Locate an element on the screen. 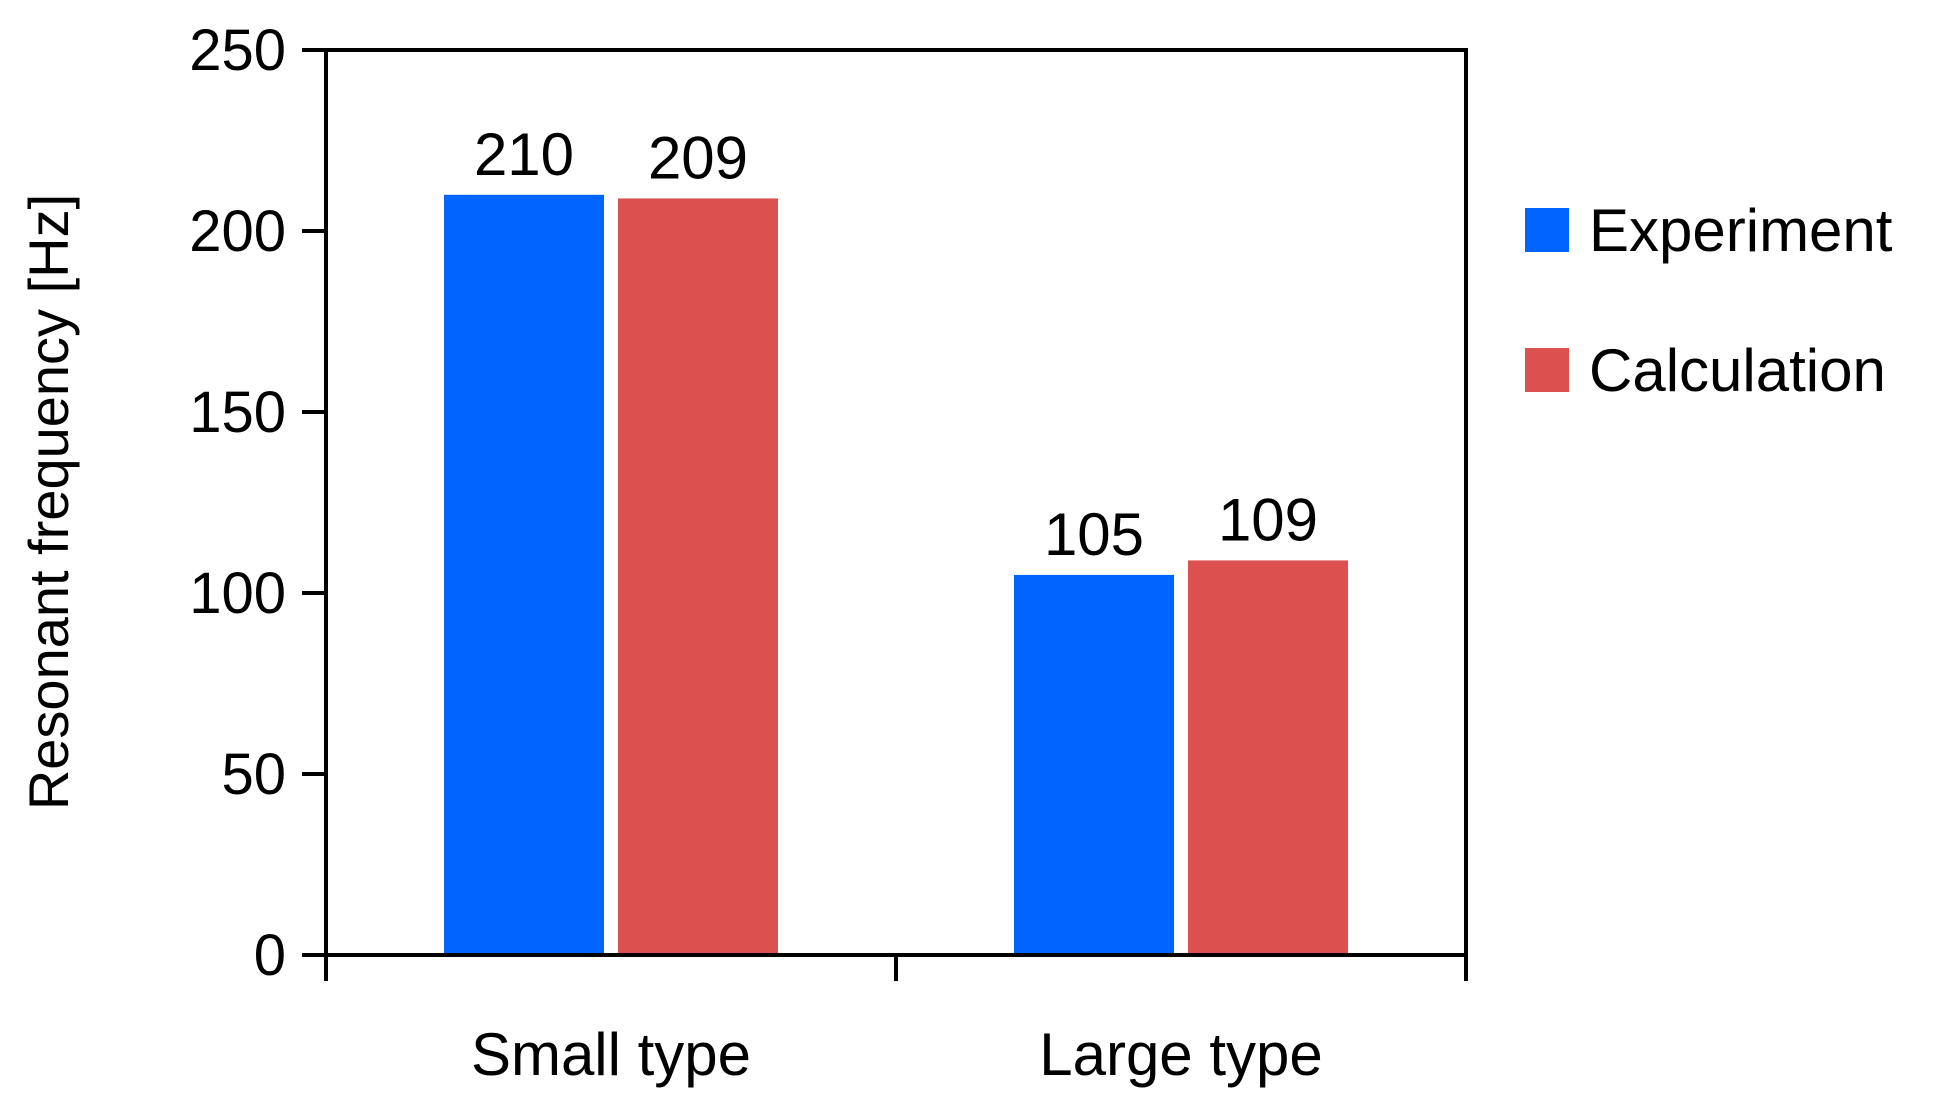 The image size is (1953, 1102). x-category-label: Large type is located at coordinates (1181, 1054).